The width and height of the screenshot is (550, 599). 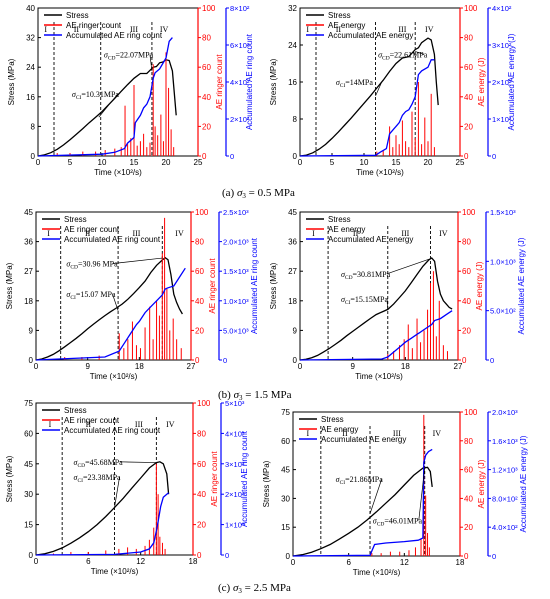 What do you see at coordinates (87, 366) in the screenshot?
I see `x-tick-label: 9` at bounding box center [87, 366].